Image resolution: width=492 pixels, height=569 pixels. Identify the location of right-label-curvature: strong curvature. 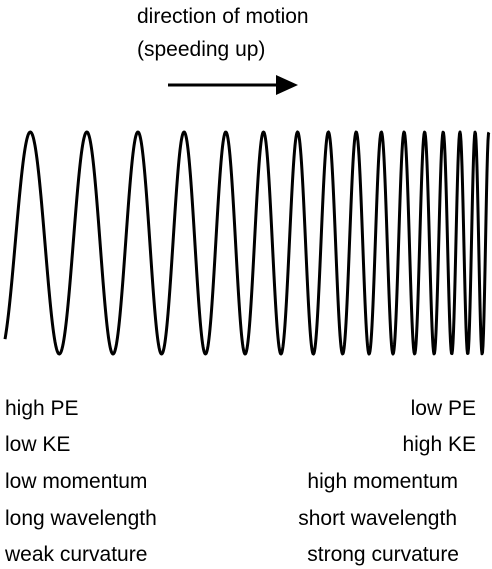
(383, 554).